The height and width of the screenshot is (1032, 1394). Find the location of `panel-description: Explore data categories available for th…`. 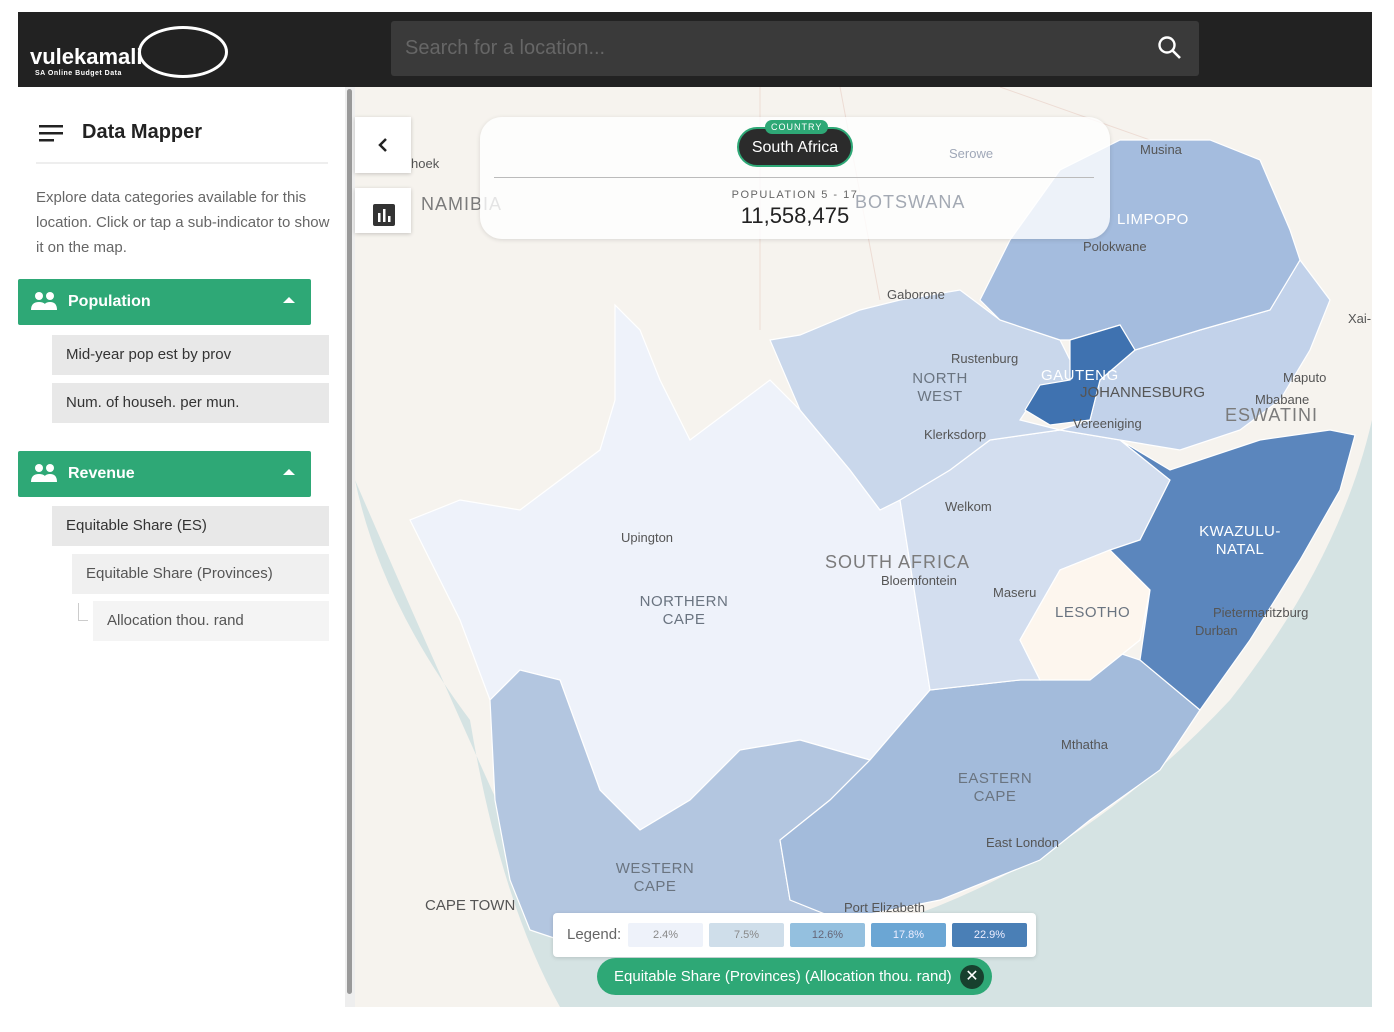

panel-description: Explore data categories available for th… is located at coordinates (183, 222).